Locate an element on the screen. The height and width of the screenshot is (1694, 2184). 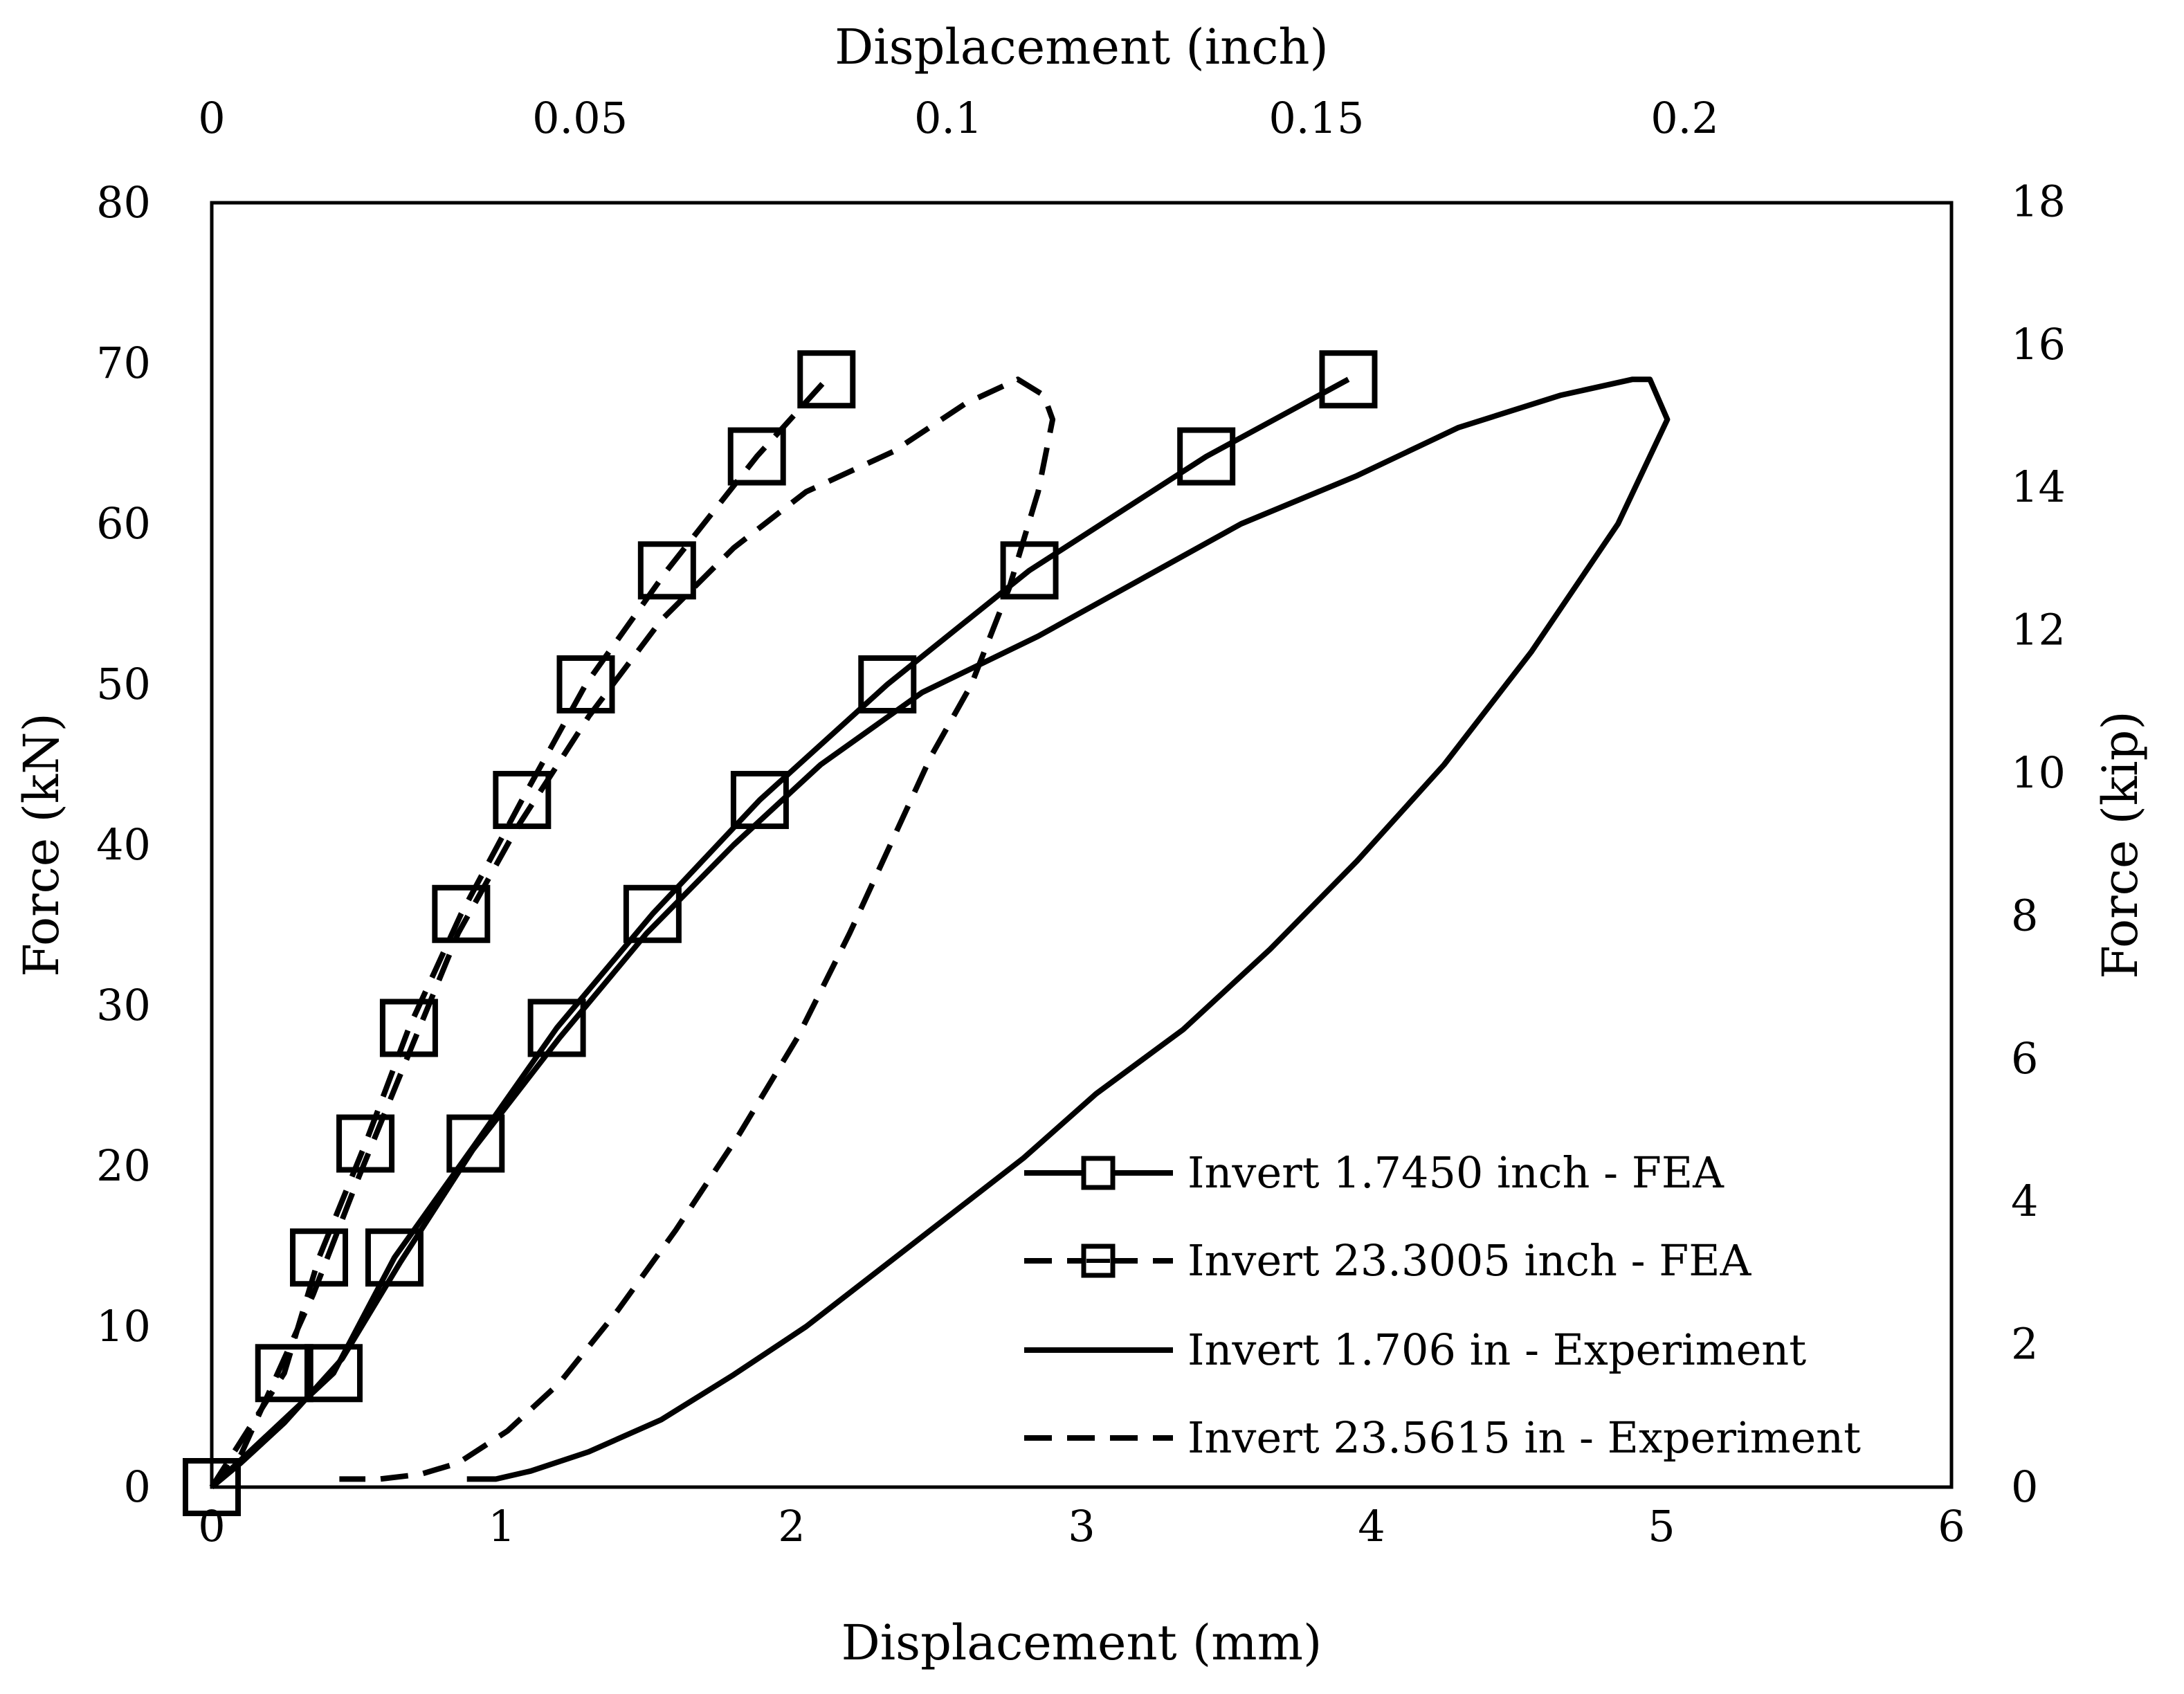
x-bottom-tick-label: 0 is located at coordinates (211, 1526).